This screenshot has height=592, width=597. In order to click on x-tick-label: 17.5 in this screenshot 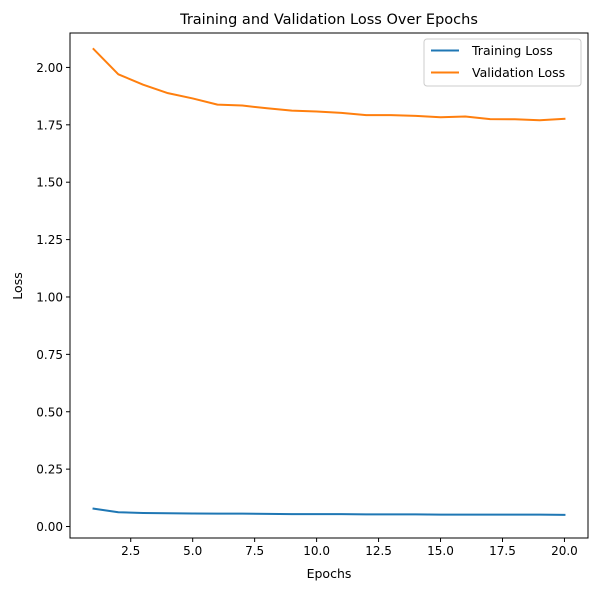, I will do `click(502, 551)`.